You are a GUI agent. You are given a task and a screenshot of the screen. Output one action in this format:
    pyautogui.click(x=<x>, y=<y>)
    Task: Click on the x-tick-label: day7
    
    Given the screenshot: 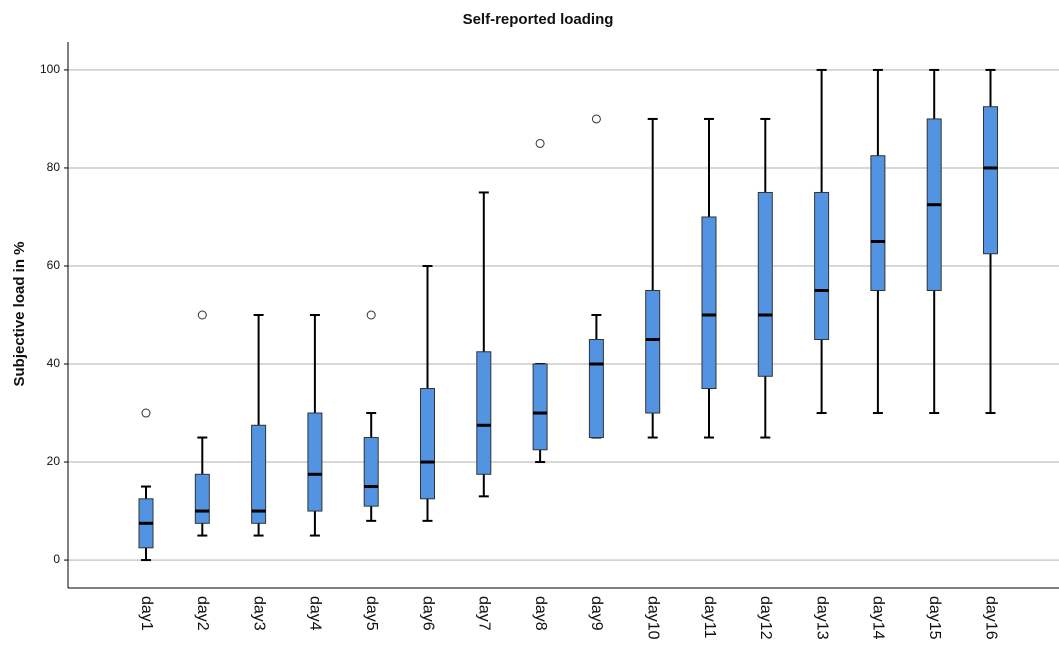 What is the action you would take?
    pyautogui.click(x=484, y=613)
    